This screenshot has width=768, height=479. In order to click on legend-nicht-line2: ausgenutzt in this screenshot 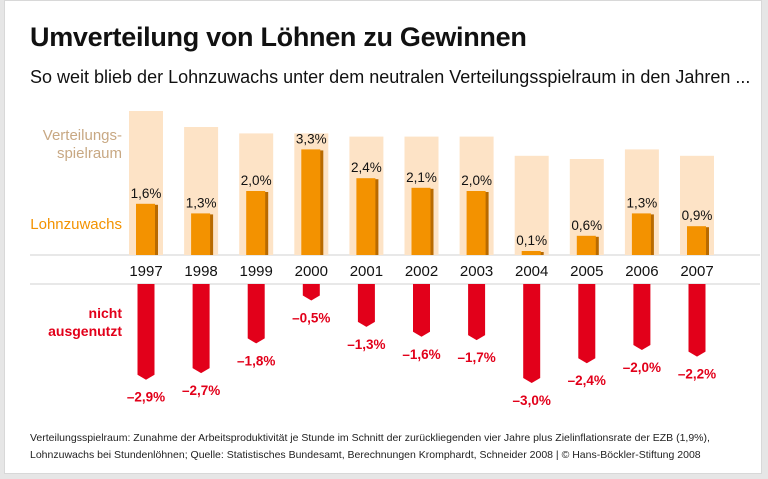, I will do `click(85, 331)`.